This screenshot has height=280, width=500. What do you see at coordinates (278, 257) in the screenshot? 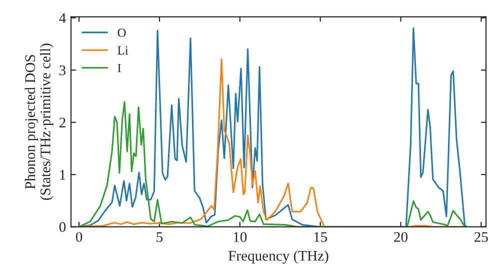
I see `x-axis-title: Frequency (THz)` at bounding box center [278, 257].